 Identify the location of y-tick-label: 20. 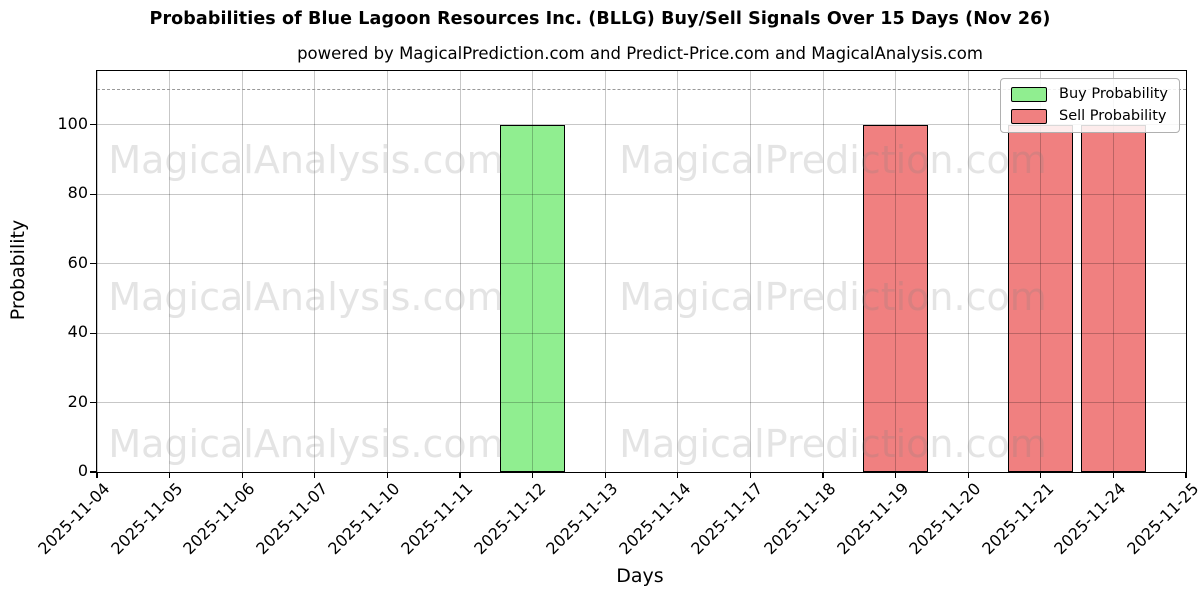
(77, 401).